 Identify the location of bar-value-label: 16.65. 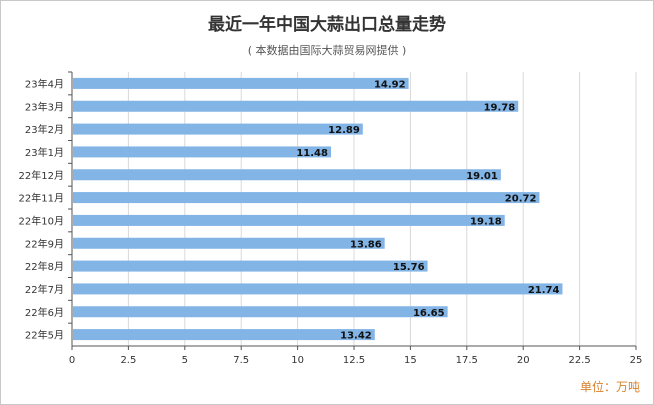
(429, 313).